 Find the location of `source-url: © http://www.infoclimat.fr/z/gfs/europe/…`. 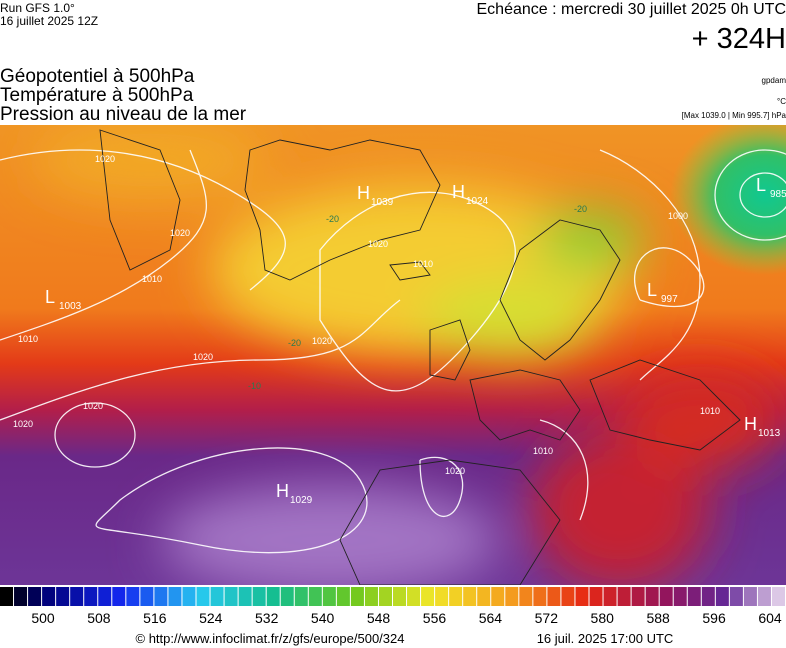

source-url: © http://www.infoclimat.fr/z/gfs/europe/… is located at coordinates (270, 638).